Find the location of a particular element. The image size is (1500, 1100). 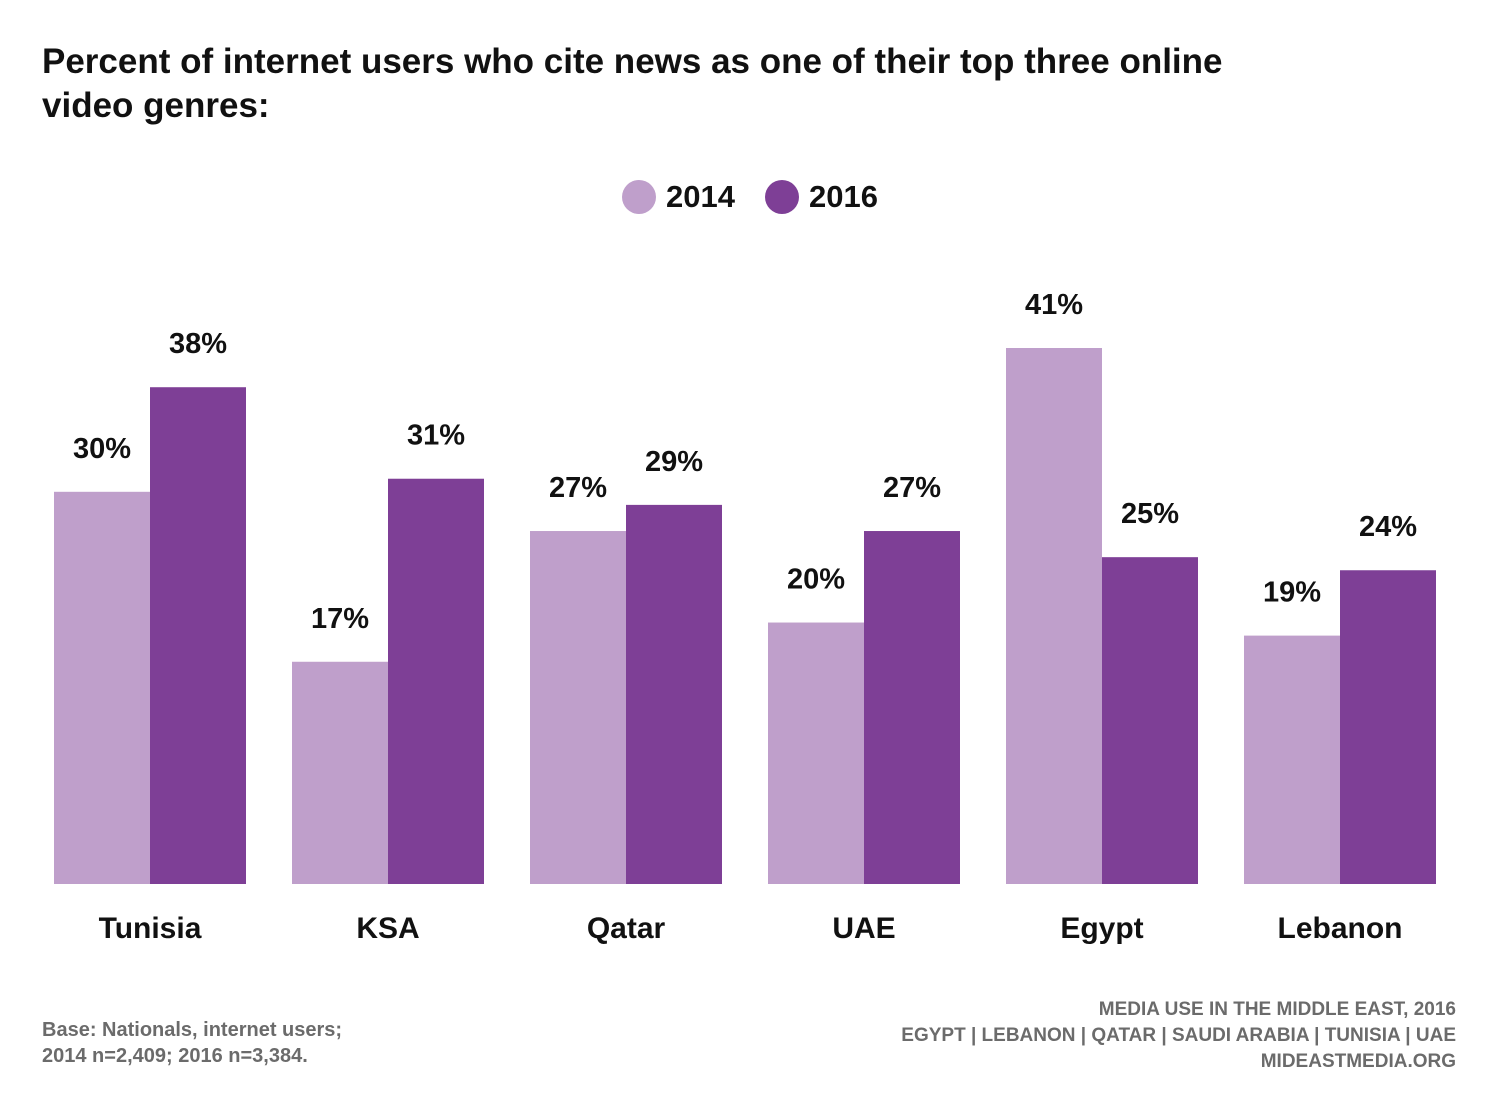

data-label-uae-2016: 27% is located at coordinates (912, 488).